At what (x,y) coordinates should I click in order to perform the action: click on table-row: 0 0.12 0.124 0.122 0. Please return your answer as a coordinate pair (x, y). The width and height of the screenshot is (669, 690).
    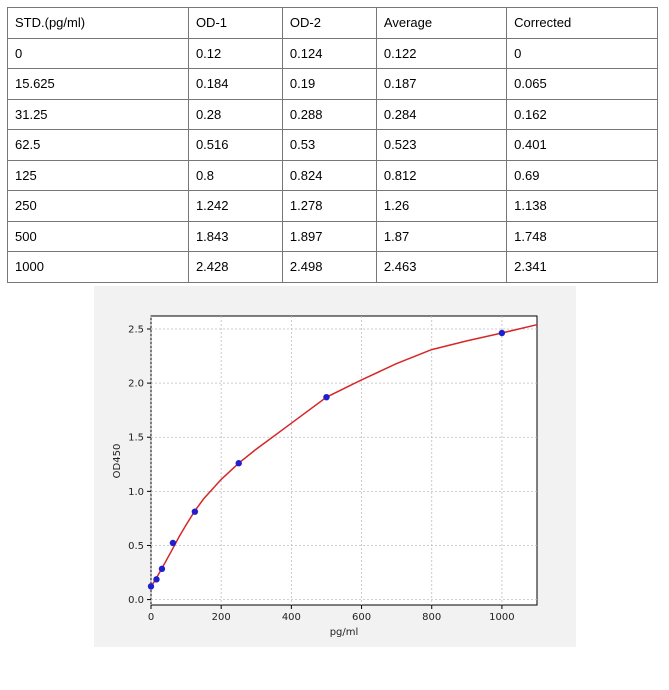
    Looking at the image, I should click on (332, 53).